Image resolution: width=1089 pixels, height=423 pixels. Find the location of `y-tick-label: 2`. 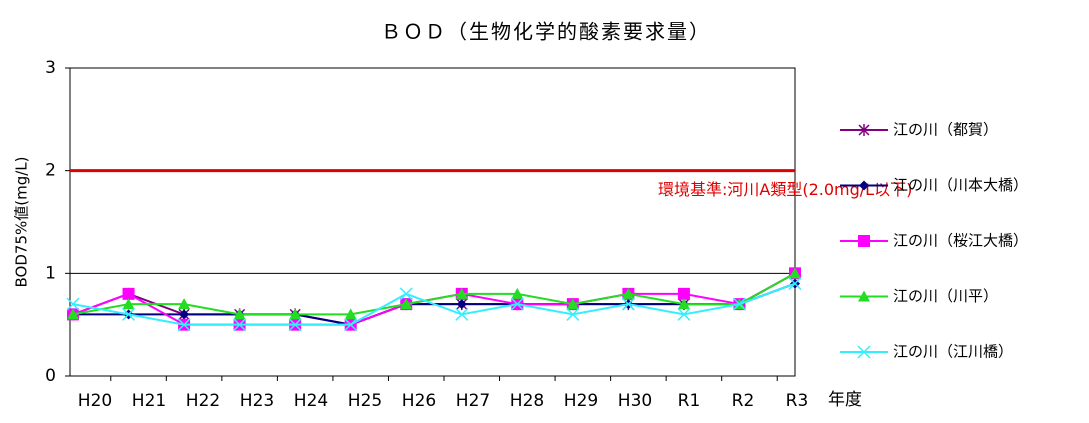

y-tick-label: 2 is located at coordinates (50, 171).